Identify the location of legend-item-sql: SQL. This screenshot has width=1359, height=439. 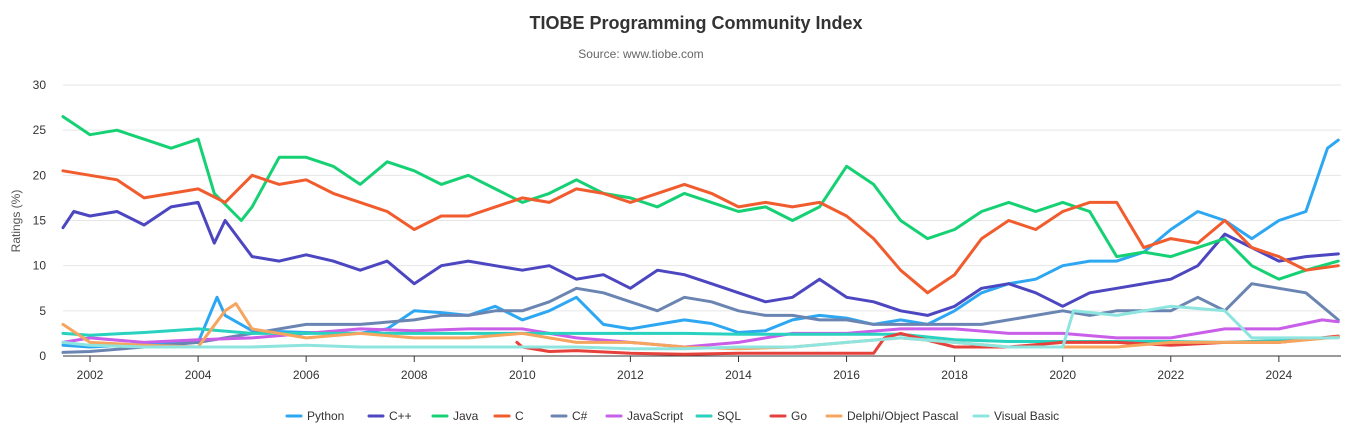
(718, 416).